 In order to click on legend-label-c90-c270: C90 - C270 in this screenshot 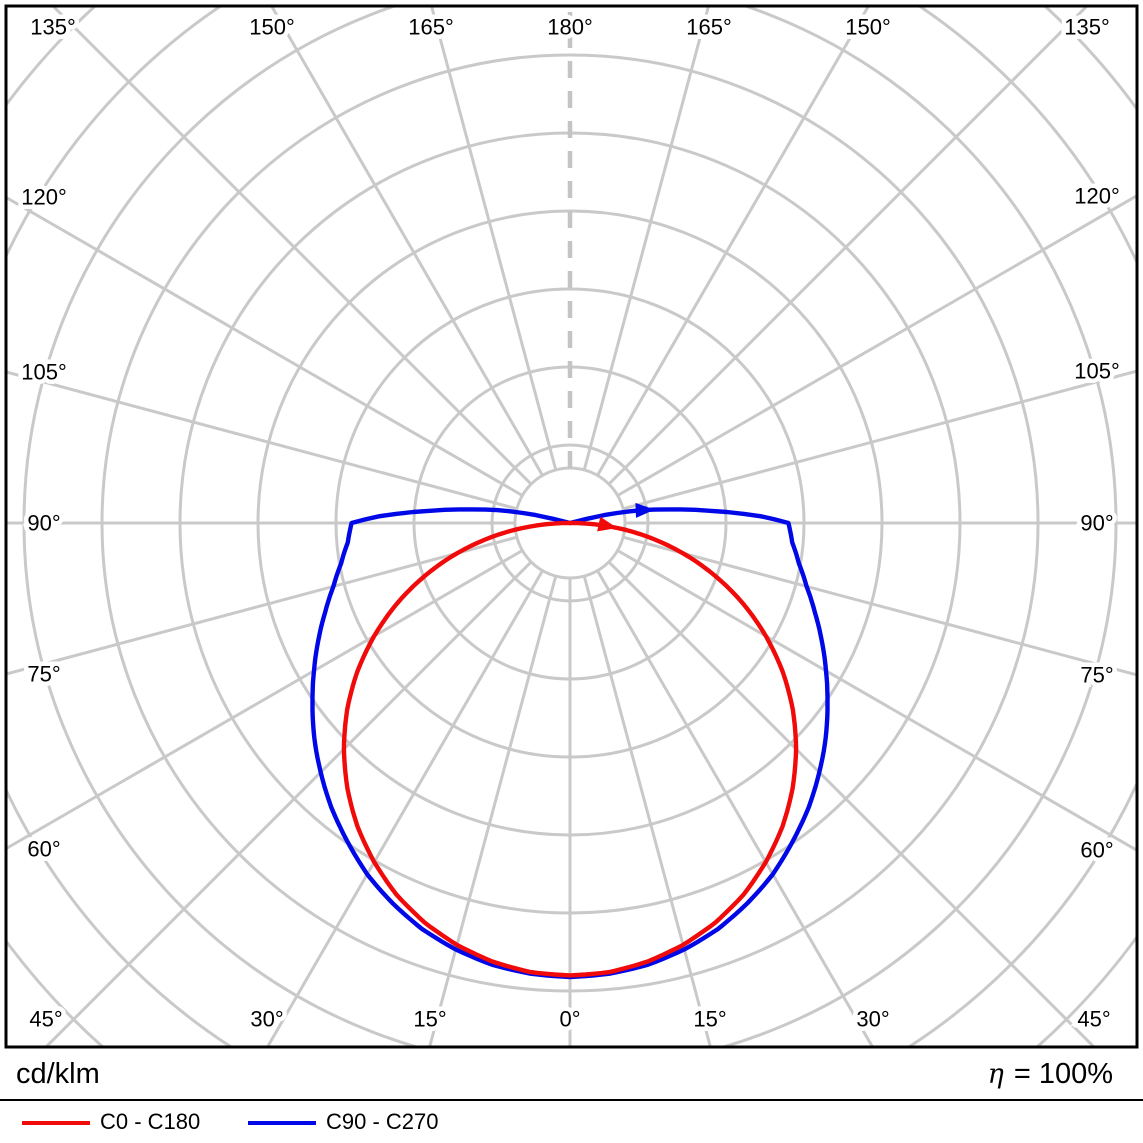, I will do `click(382, 1121)`.